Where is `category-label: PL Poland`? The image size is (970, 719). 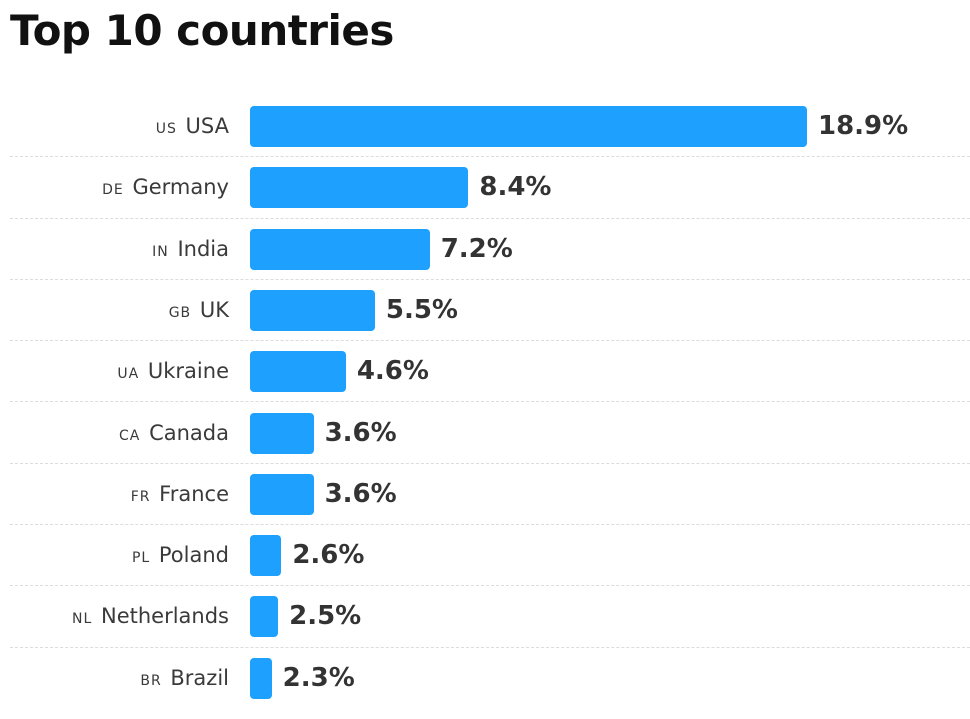
category-label: PL Poland is located at coordinates (180, 555).